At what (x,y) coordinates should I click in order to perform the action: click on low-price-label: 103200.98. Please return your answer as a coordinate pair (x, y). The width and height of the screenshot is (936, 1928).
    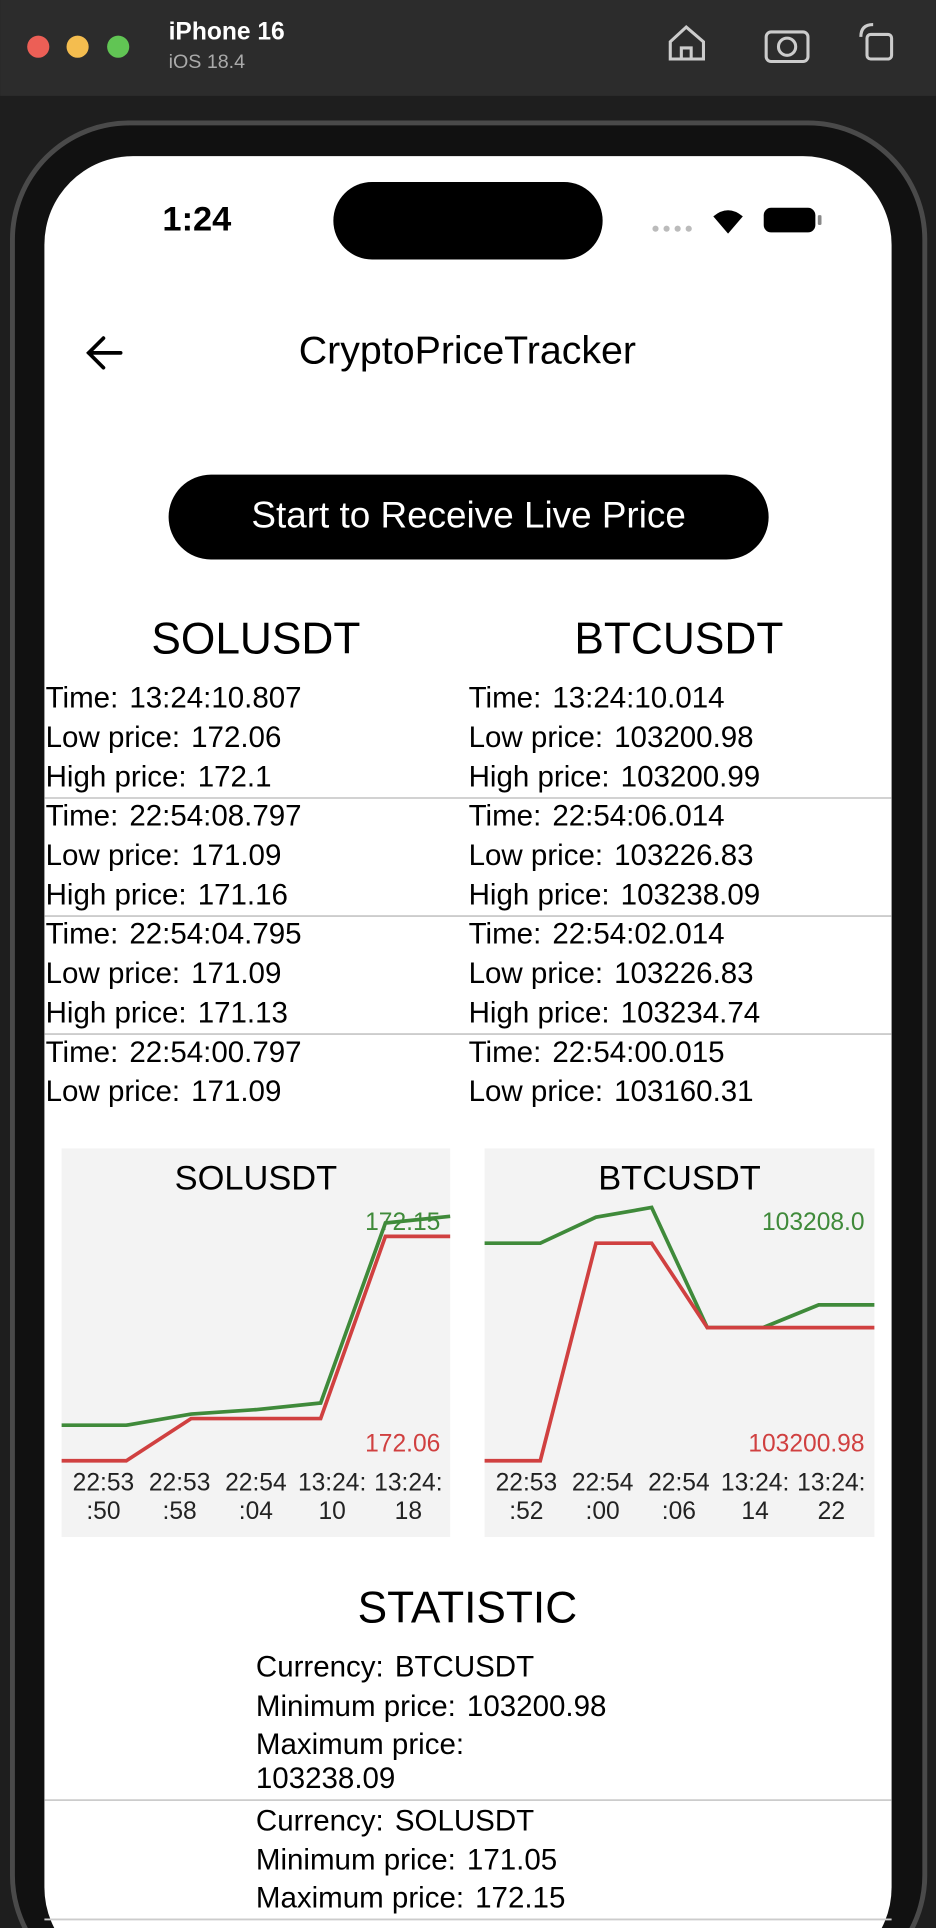
    Looking at the image, I should click on (806, 1443).